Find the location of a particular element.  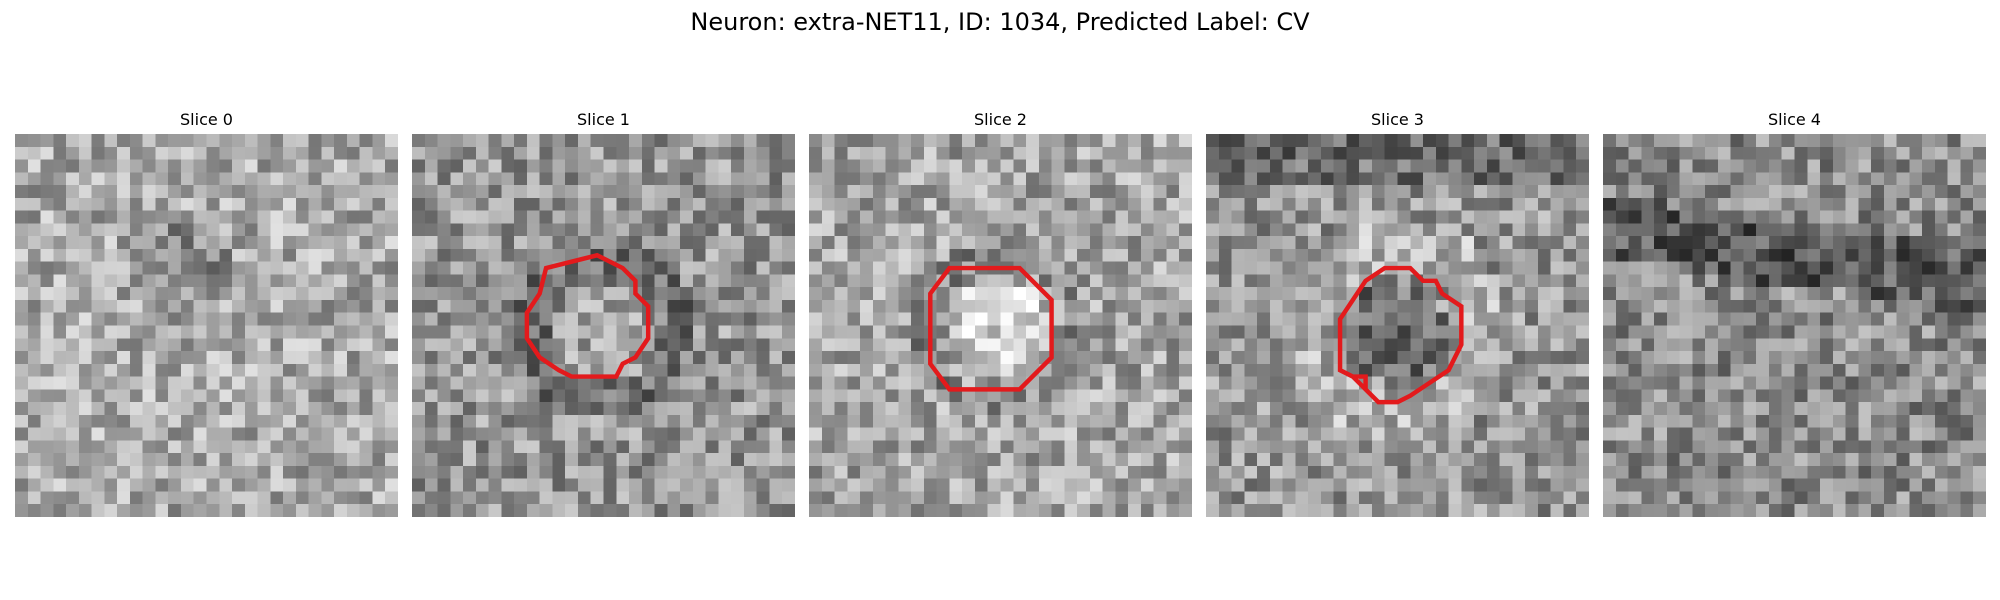

slice-title-3: Slice 3 is located at coordinates (1397, 119).